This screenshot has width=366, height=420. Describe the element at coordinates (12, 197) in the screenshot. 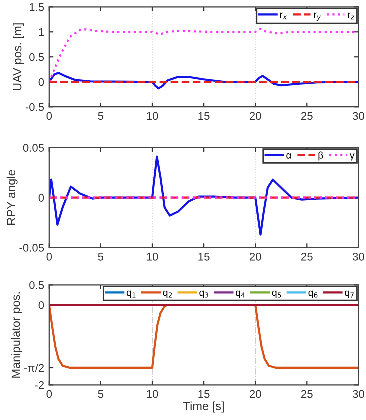

I see `y-axis-title: RPY angle` at that location.